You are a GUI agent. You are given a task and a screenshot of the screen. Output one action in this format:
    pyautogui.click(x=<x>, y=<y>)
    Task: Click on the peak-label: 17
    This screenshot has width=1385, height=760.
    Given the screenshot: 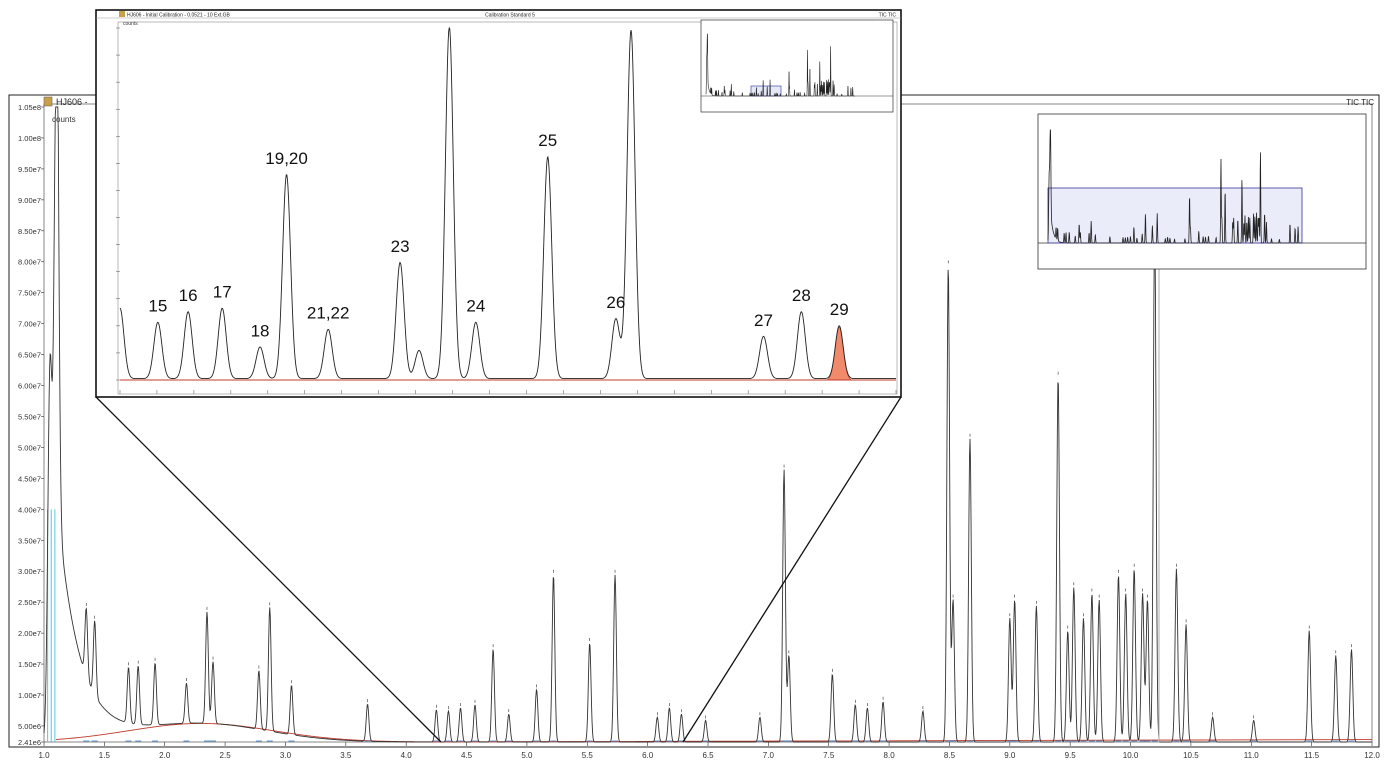 What is the action you would take?
    pyautogui.click(x=222, y=292)
    